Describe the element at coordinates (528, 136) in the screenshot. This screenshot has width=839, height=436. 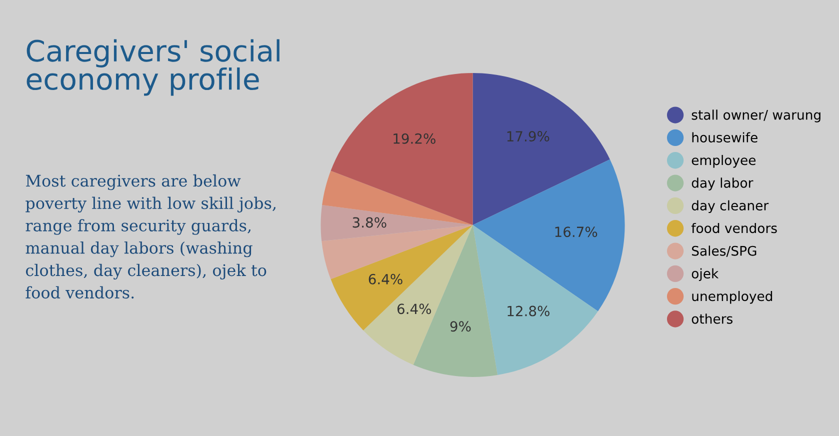
I see `data-label: 17.9%` at that location.